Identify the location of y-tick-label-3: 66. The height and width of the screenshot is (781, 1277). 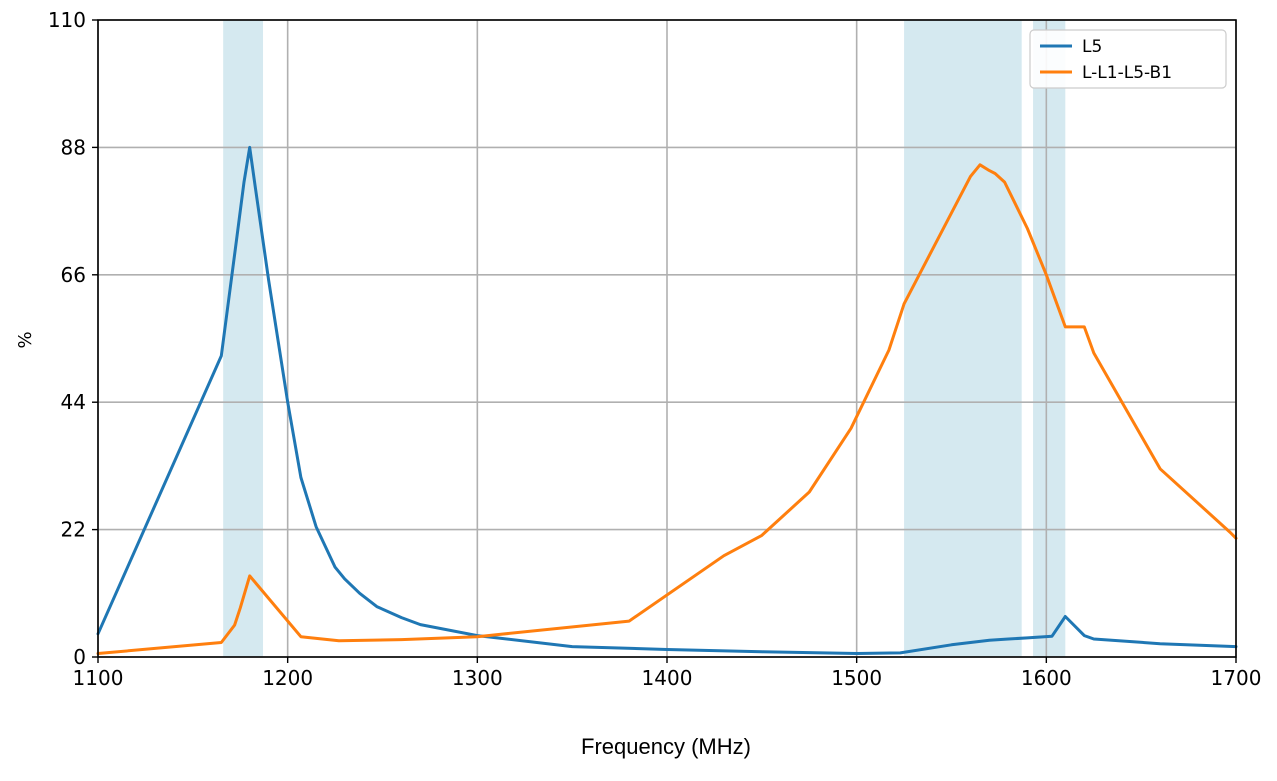
(73, 275).